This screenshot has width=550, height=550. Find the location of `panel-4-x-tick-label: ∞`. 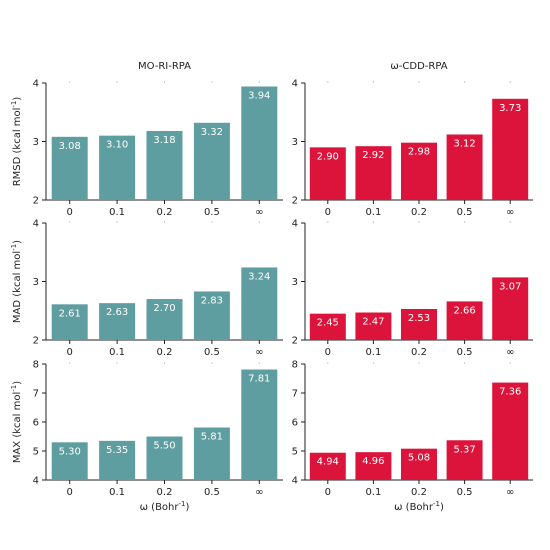

panel-4-x-tick-label: ∞ is located at coordinates (510, 352).